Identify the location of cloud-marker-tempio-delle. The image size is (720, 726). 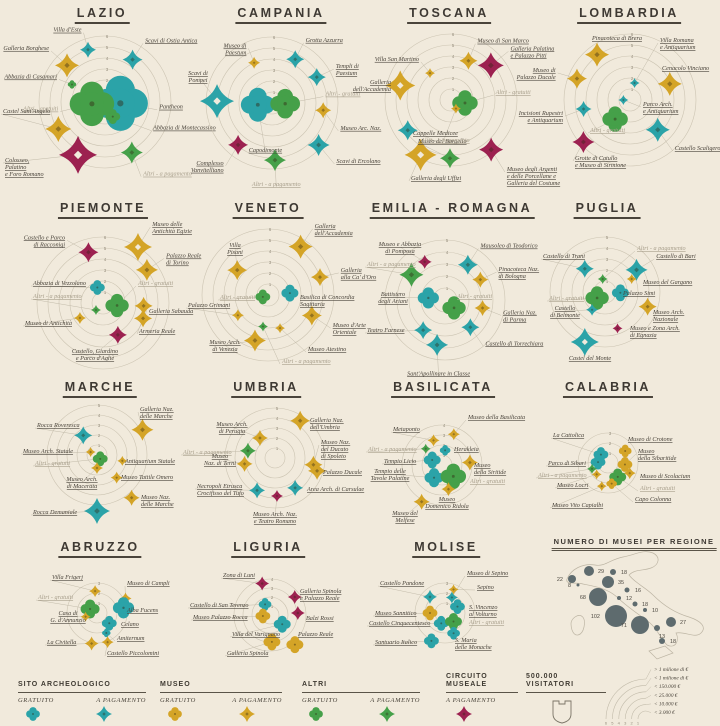
(434, 478).